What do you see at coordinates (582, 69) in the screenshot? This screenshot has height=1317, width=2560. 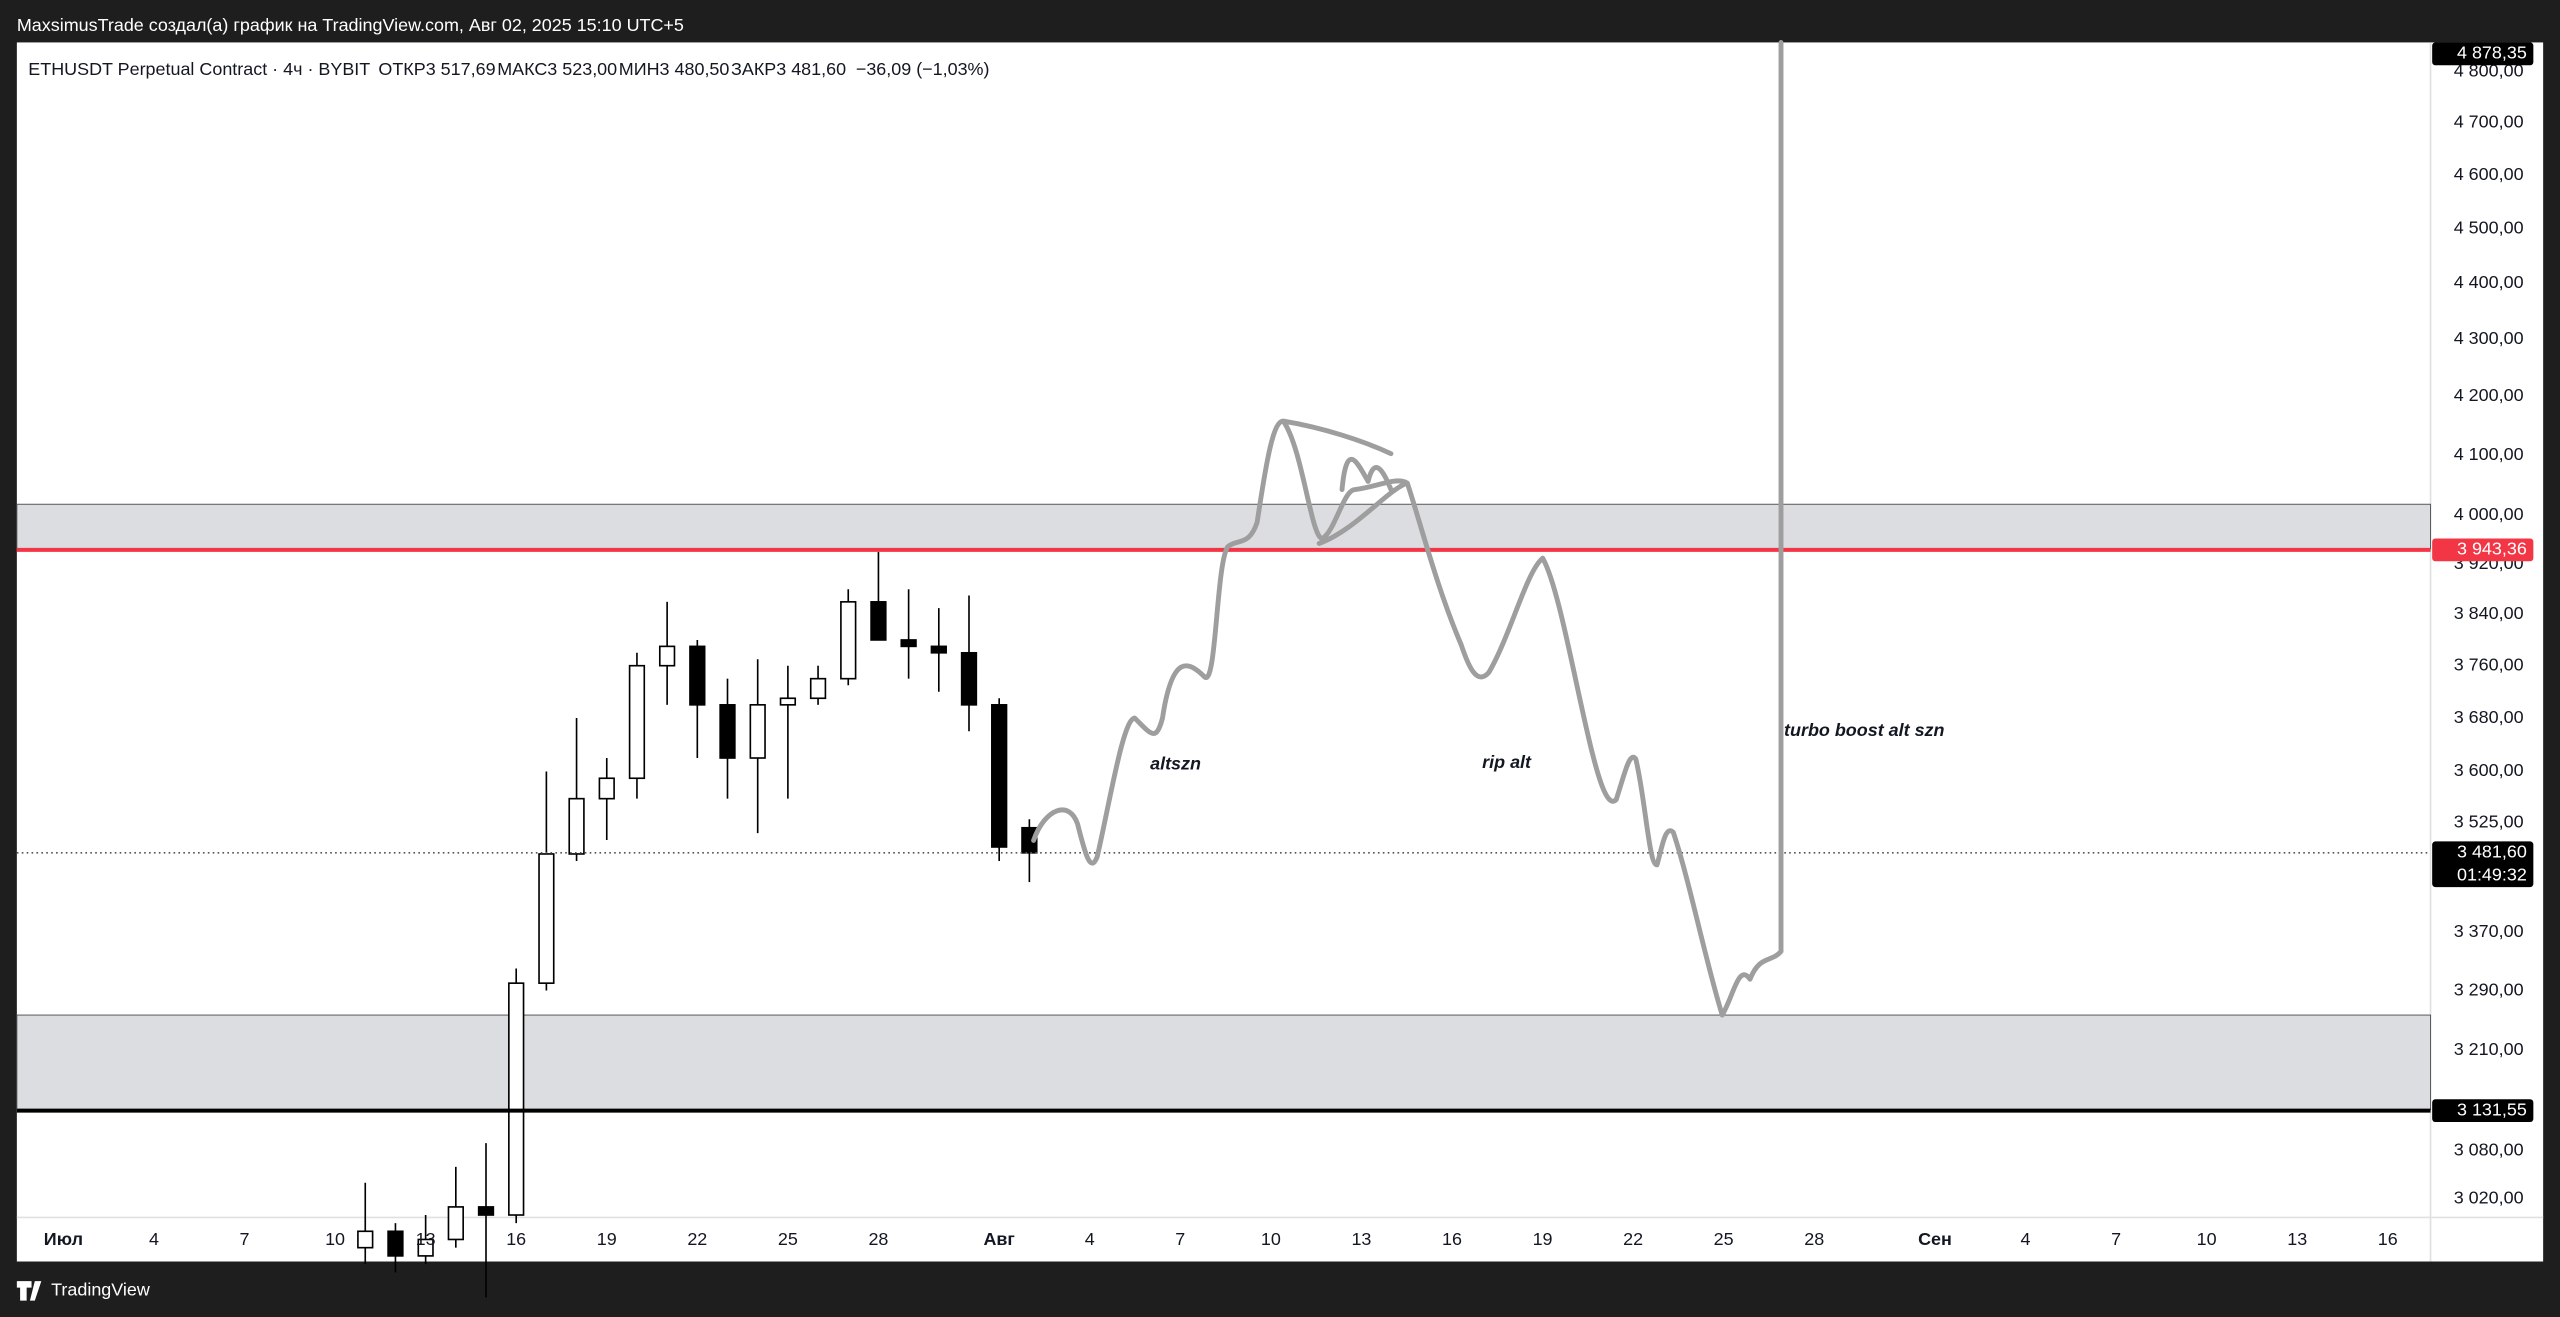 I see `ohlc-value: 3 523,00` at bounding box center [582, 69].